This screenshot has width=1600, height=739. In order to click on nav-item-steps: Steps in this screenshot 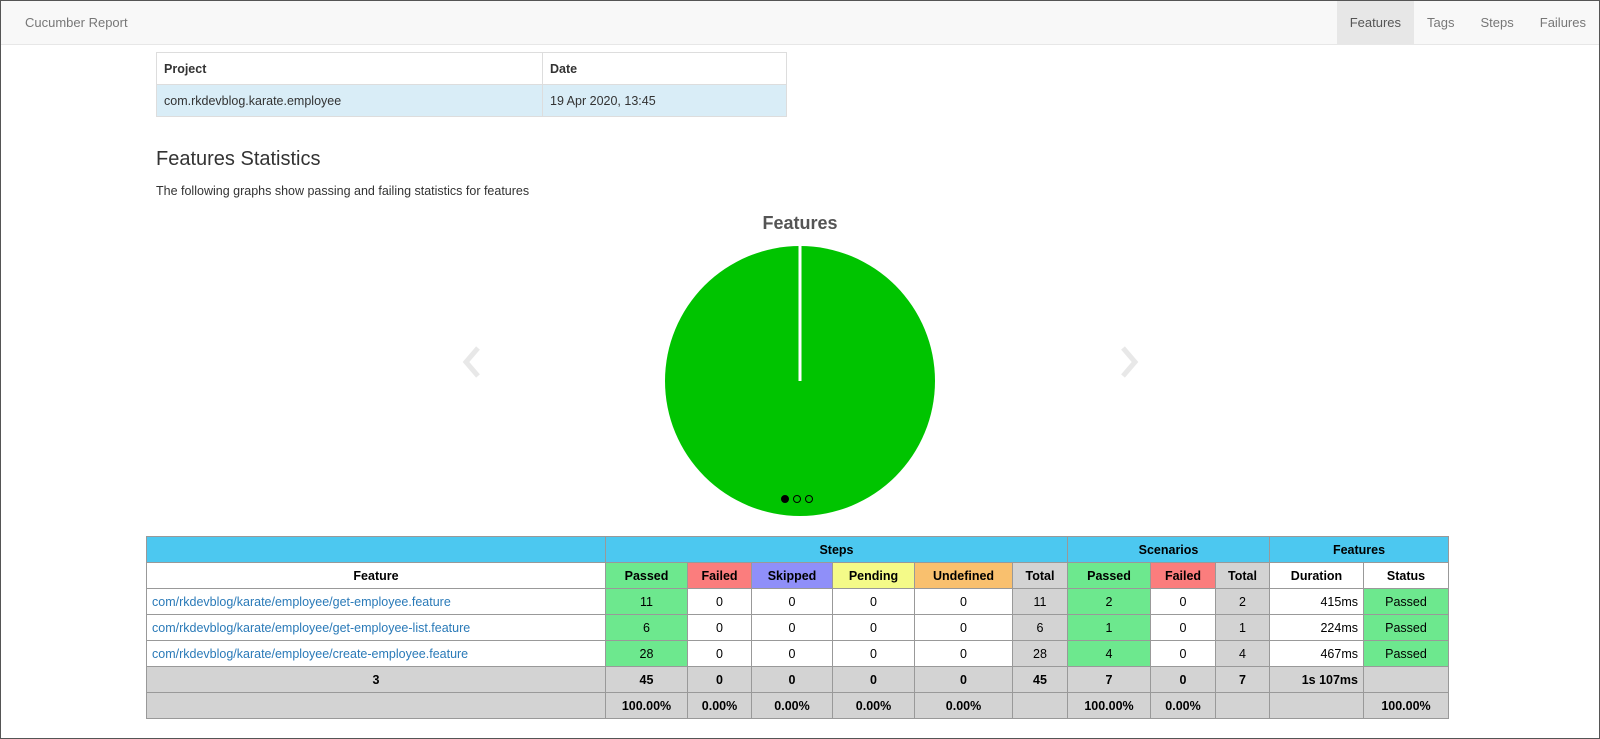, I will do `click(1497, 22)`.